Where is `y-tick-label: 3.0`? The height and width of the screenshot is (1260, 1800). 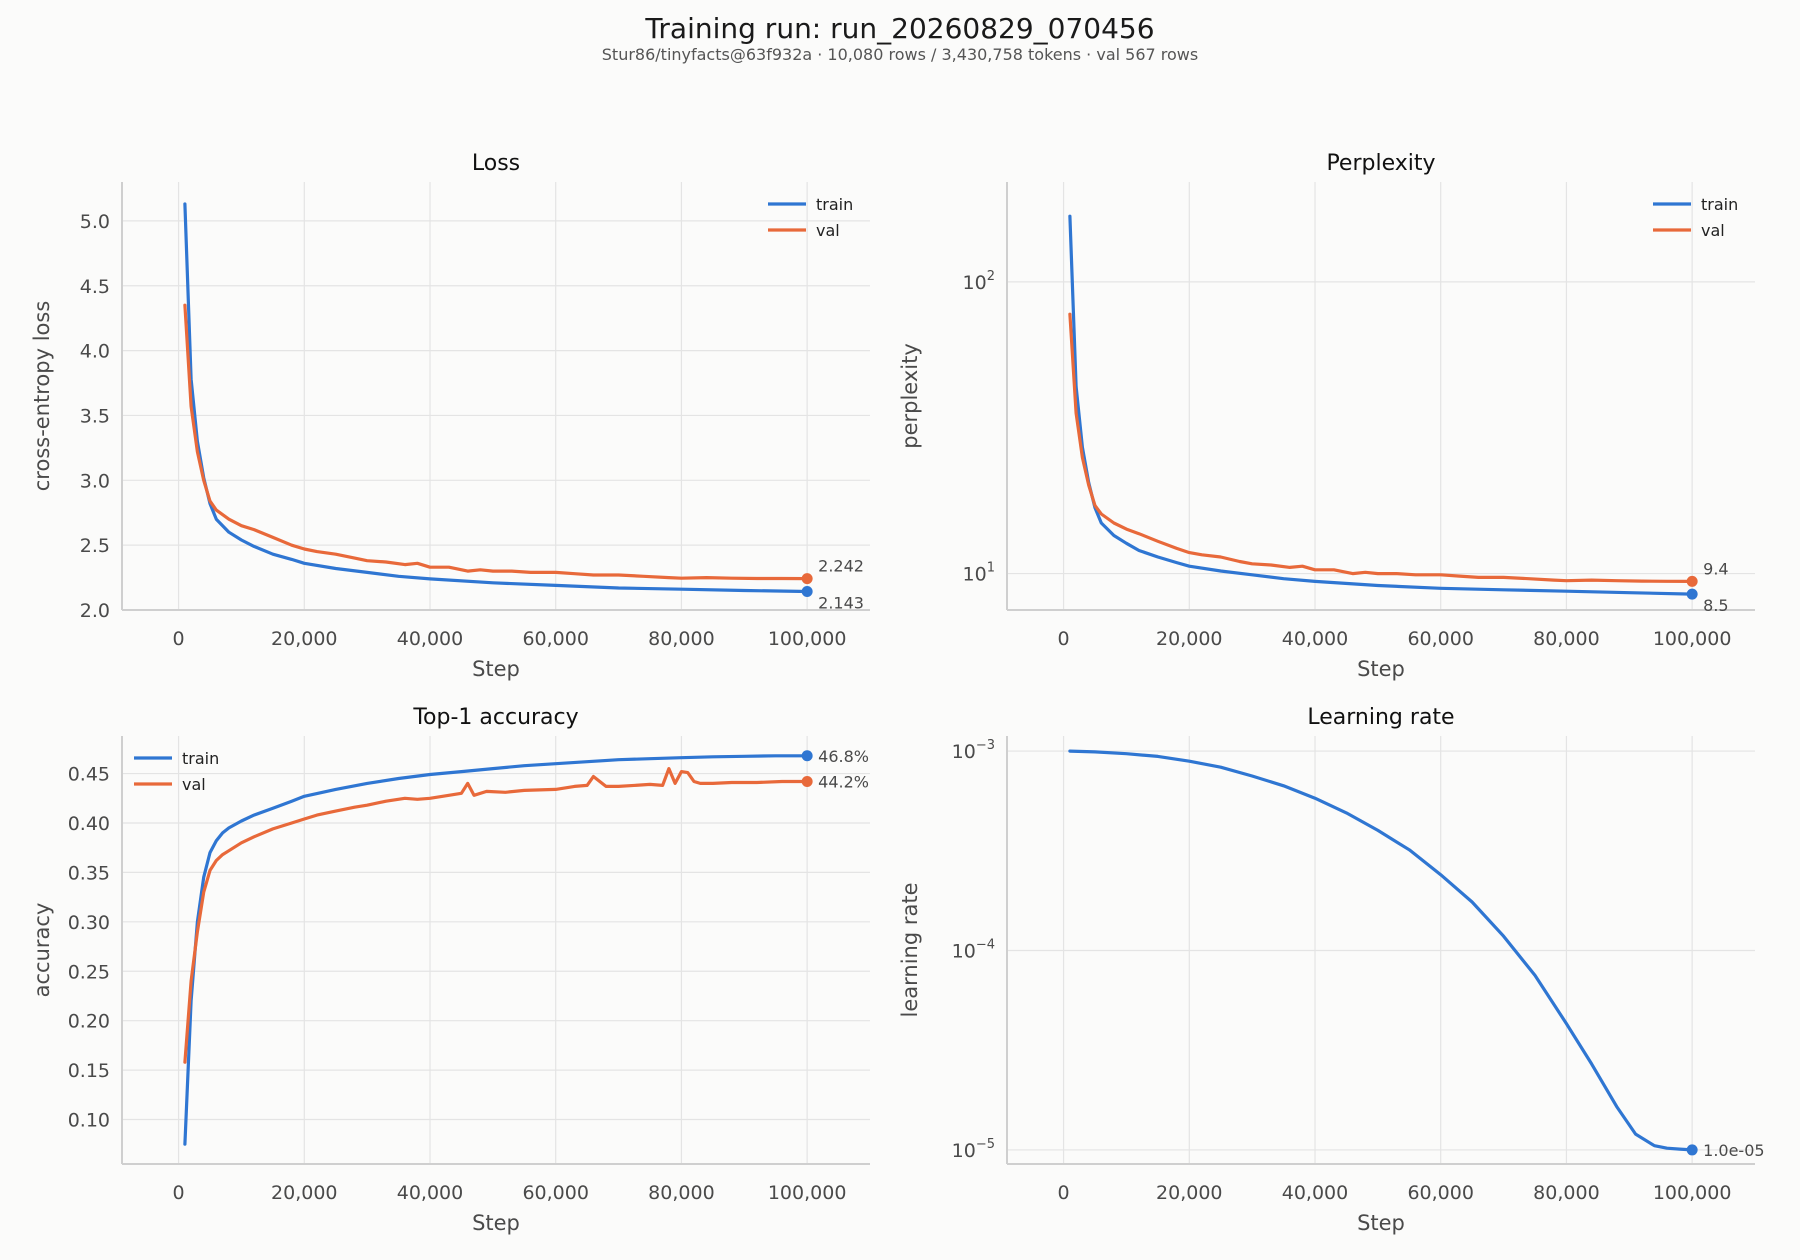
y-tick-label: 3.0 is located at coordinates (95, 481).